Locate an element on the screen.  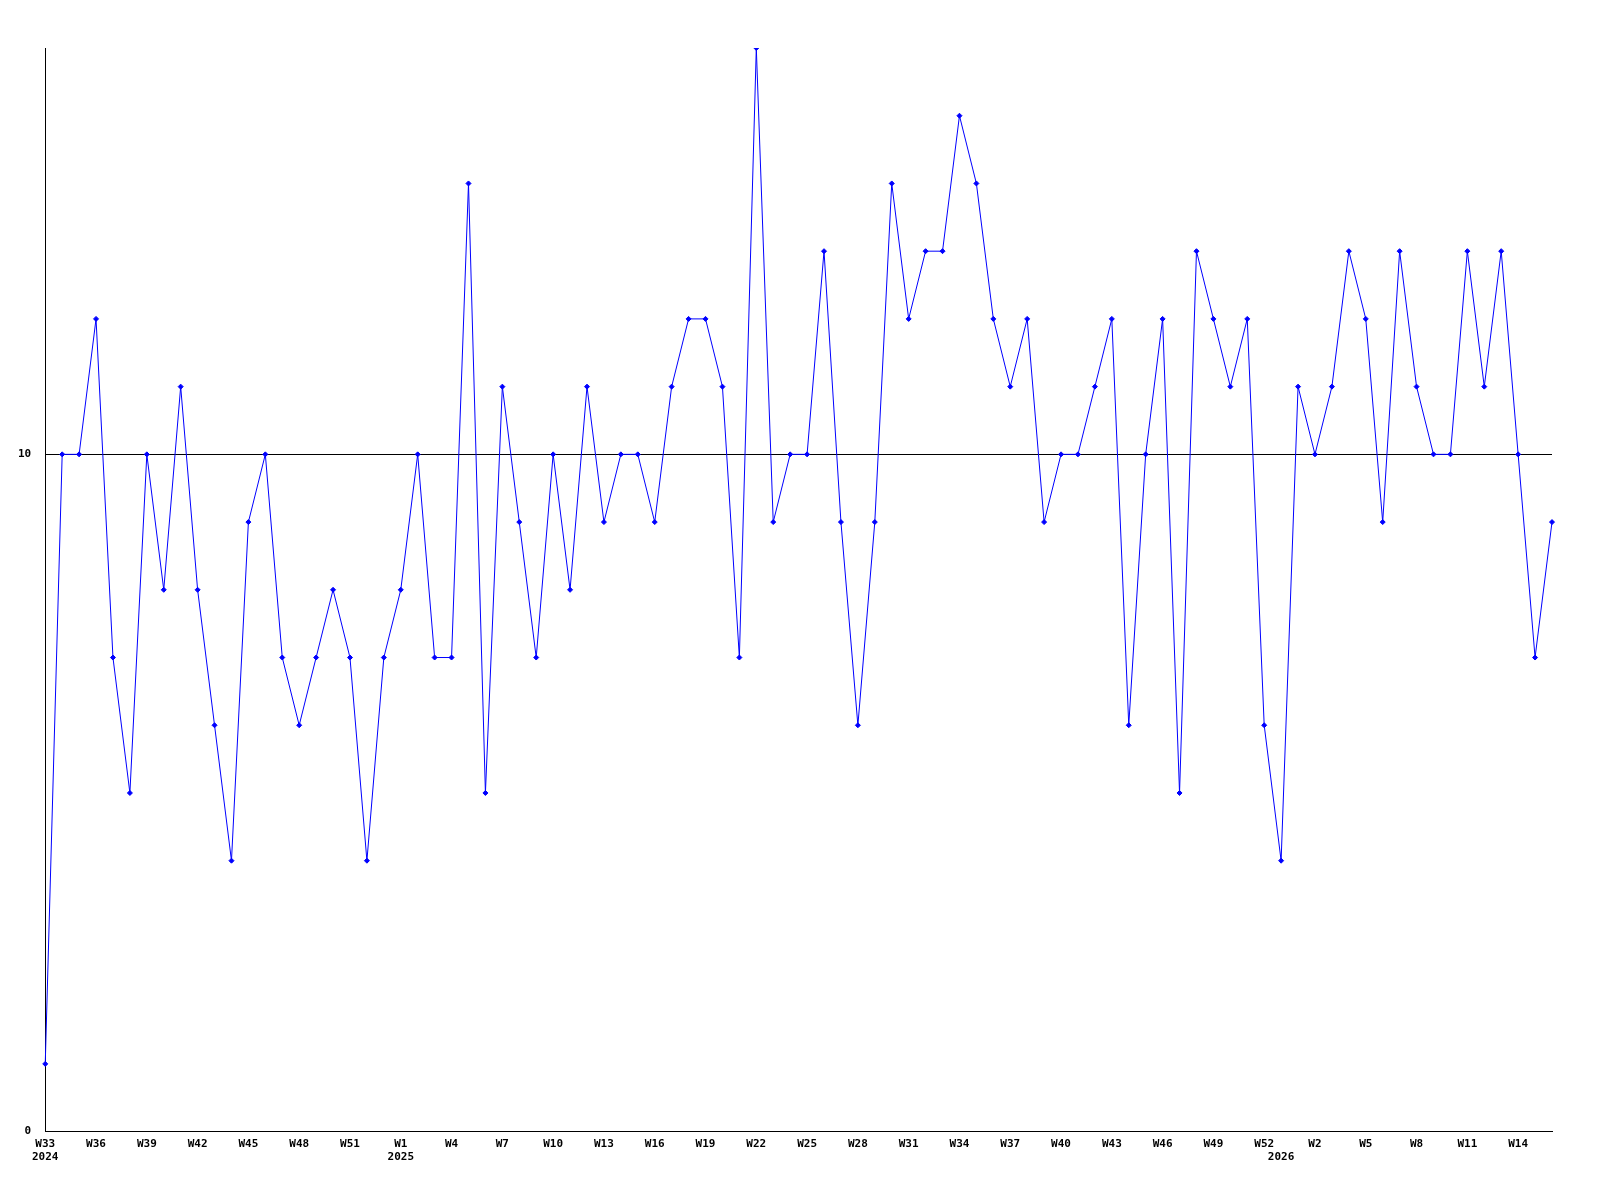
x-tick-label: W28 is located at coordinates (857, 1144).